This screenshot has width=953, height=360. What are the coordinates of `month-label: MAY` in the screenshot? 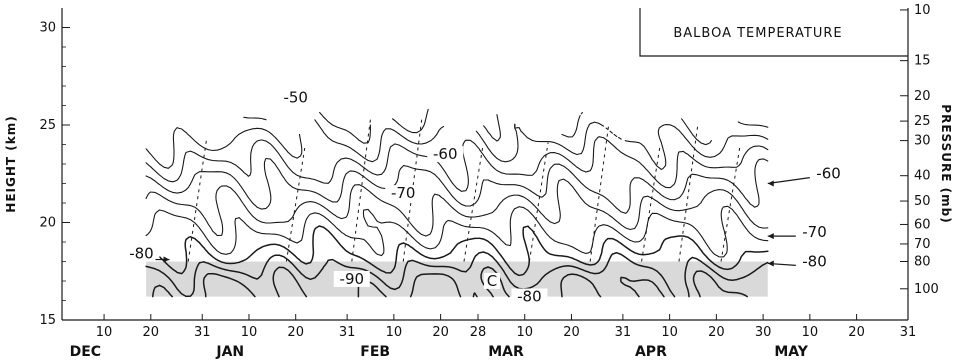 It's located at (791, 352).